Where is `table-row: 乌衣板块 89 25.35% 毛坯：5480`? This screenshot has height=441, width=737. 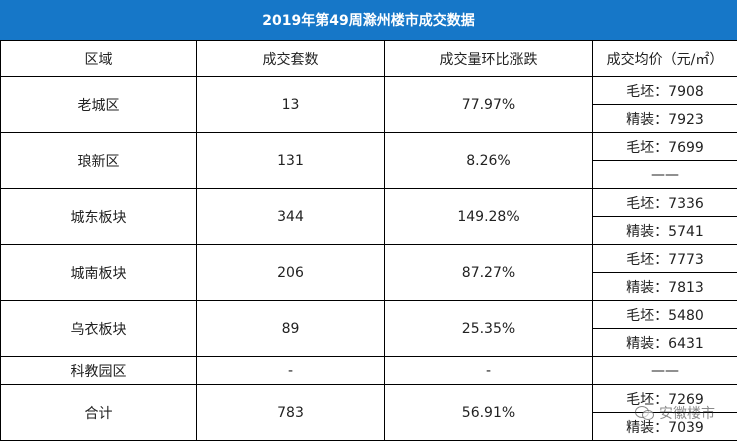
table-row: 乌衣板块 89 25.35% 毛坯：5480 is located at coordinates (368, 328).